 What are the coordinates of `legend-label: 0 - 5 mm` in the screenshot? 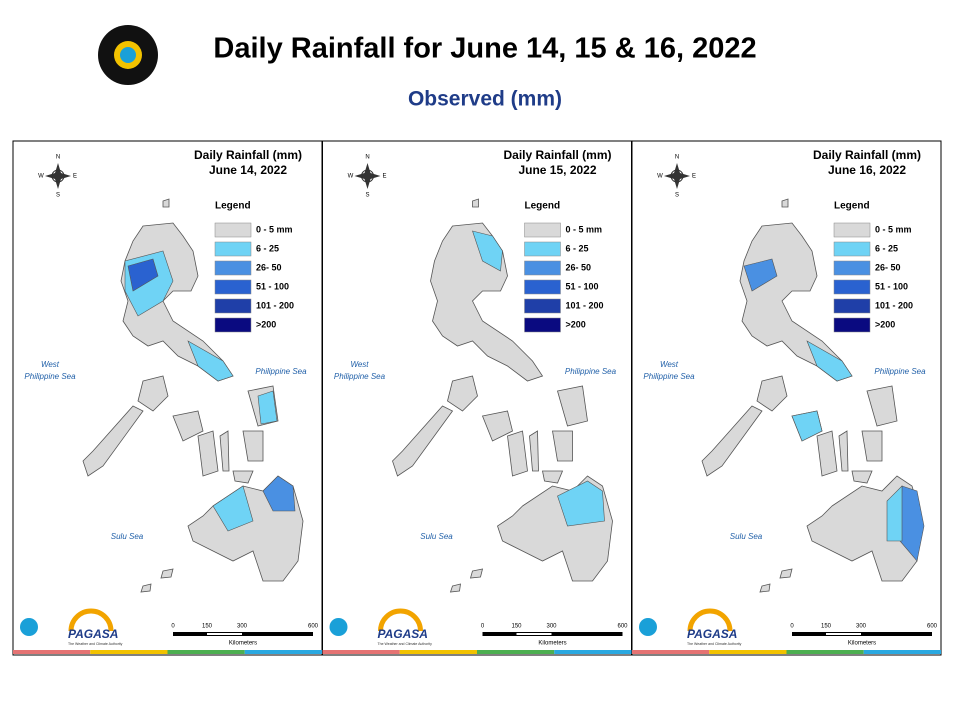 It's located at (274, 229).